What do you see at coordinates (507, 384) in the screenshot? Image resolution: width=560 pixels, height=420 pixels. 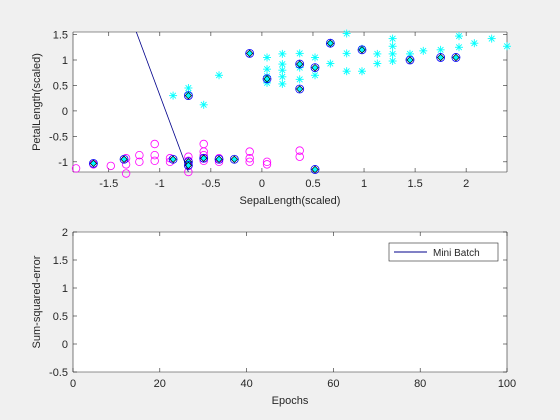 I see `x-tick-label: 100` at bounding box center [507, 384].